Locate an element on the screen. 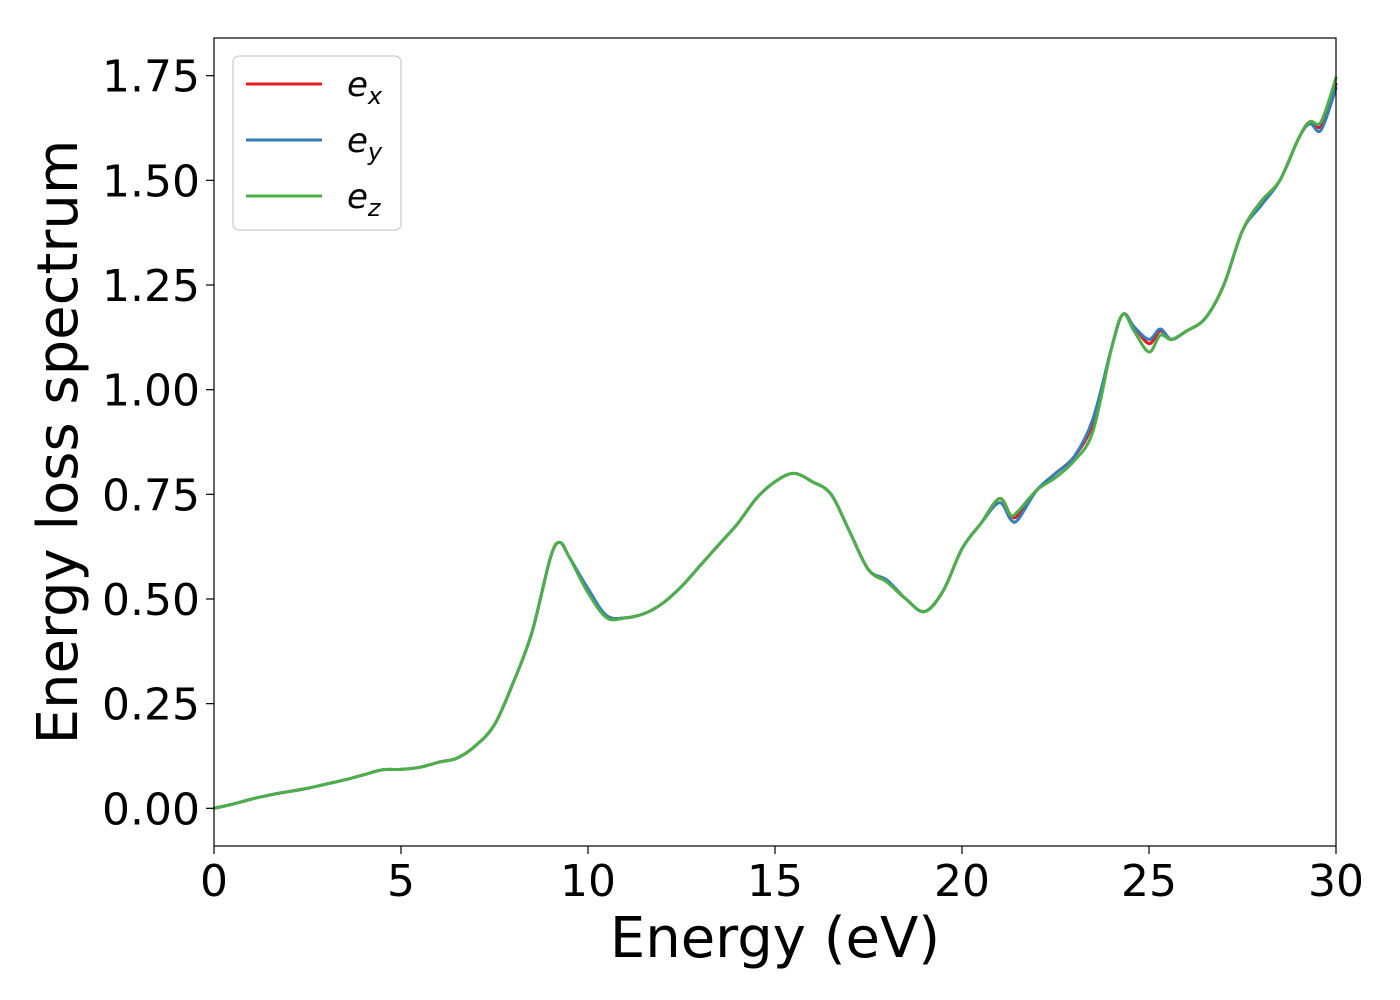  x-tick-label: 20 is located at coordinates (962, 881).